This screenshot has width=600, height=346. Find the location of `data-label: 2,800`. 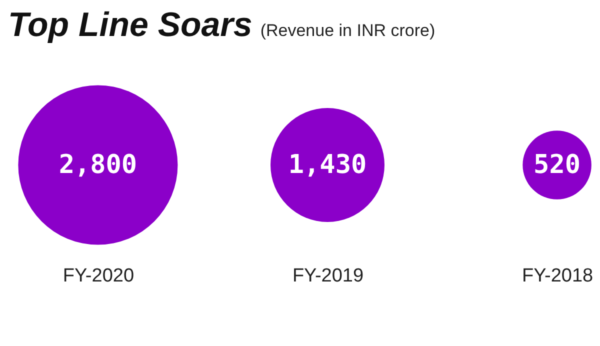

data-label: 2,800 is located at coordinates (98, 165).